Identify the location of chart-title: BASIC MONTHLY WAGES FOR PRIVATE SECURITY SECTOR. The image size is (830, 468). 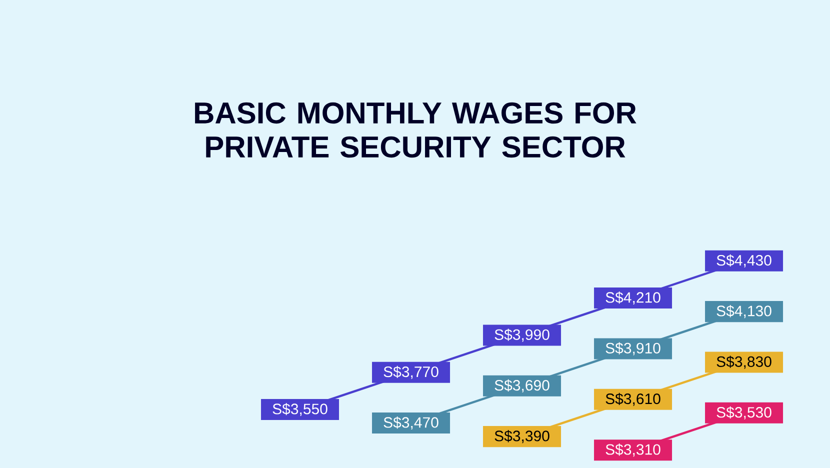
(415, 130).